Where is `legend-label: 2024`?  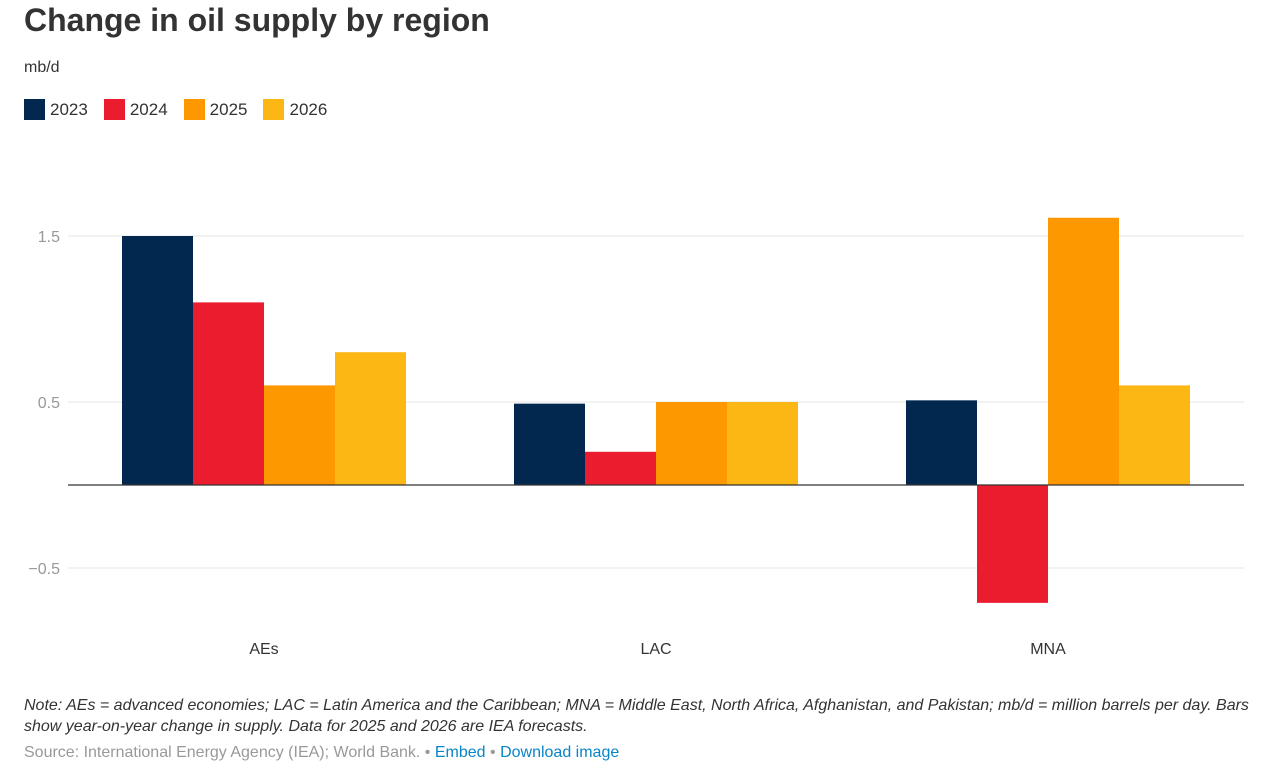 legend-label: 2024 is located at coordinates (148, 109).